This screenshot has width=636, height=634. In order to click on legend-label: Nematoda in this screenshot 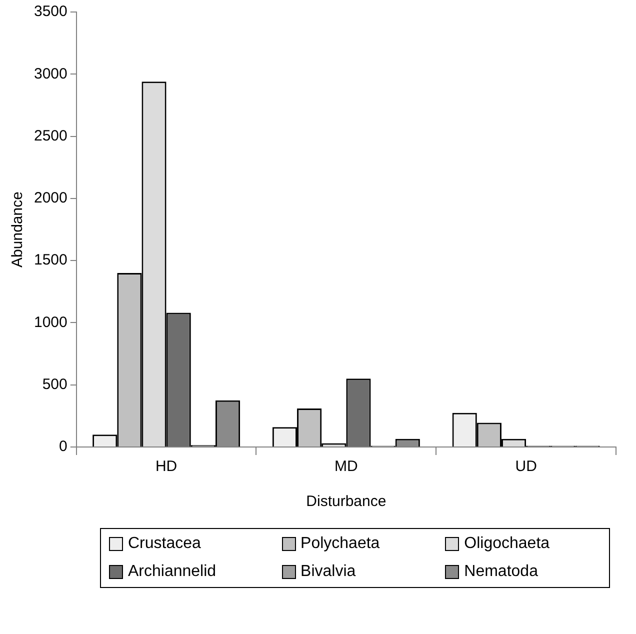, I will do `click(501, 572)`.